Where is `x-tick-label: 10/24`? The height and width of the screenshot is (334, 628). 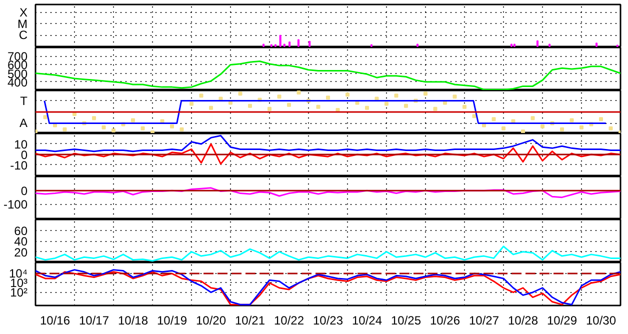
x-tick-label: 10/24 is located at coordinates (367, 321).